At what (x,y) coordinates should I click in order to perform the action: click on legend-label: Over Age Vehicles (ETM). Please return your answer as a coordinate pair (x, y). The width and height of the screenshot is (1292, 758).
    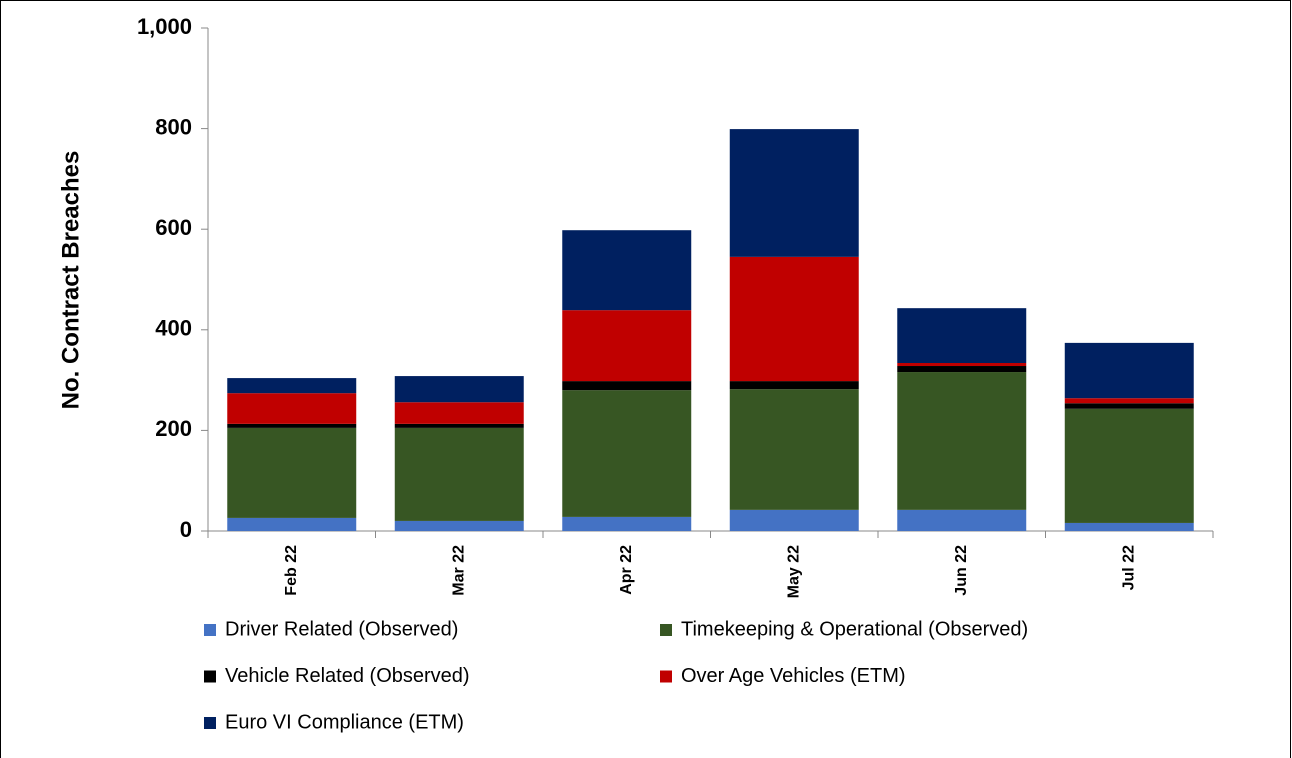
    Looking at the image, I should click on (793, 676).